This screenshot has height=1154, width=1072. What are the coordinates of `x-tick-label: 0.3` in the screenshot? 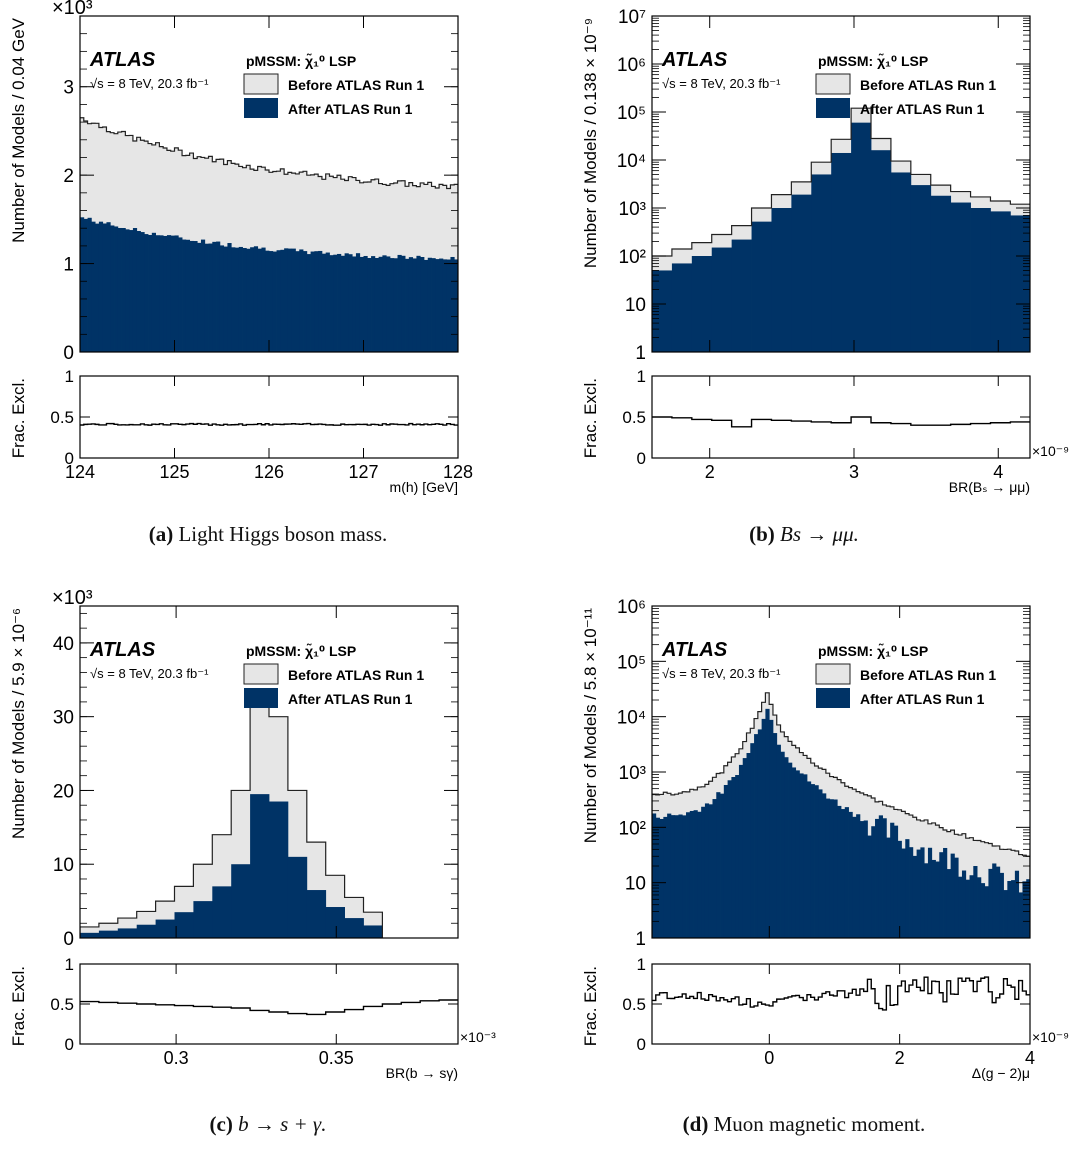 It's located at (176, 1058).